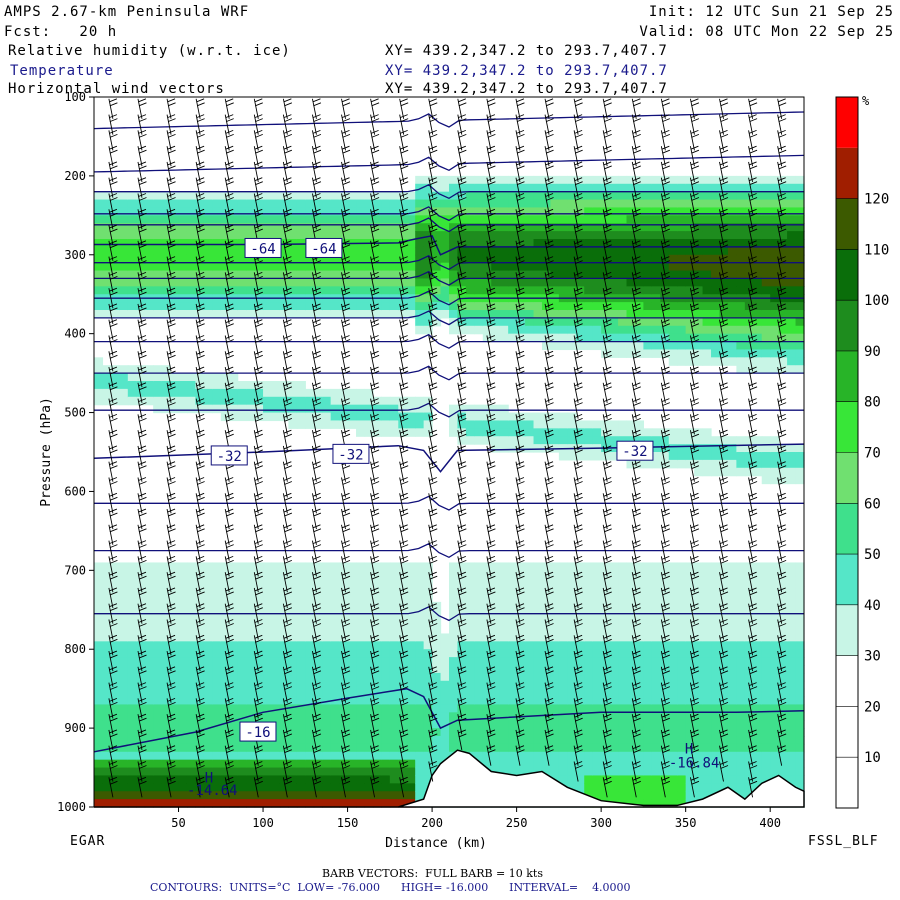  I want to click on field-wind-name: Horizontal wind vectors, so click(116, 89).